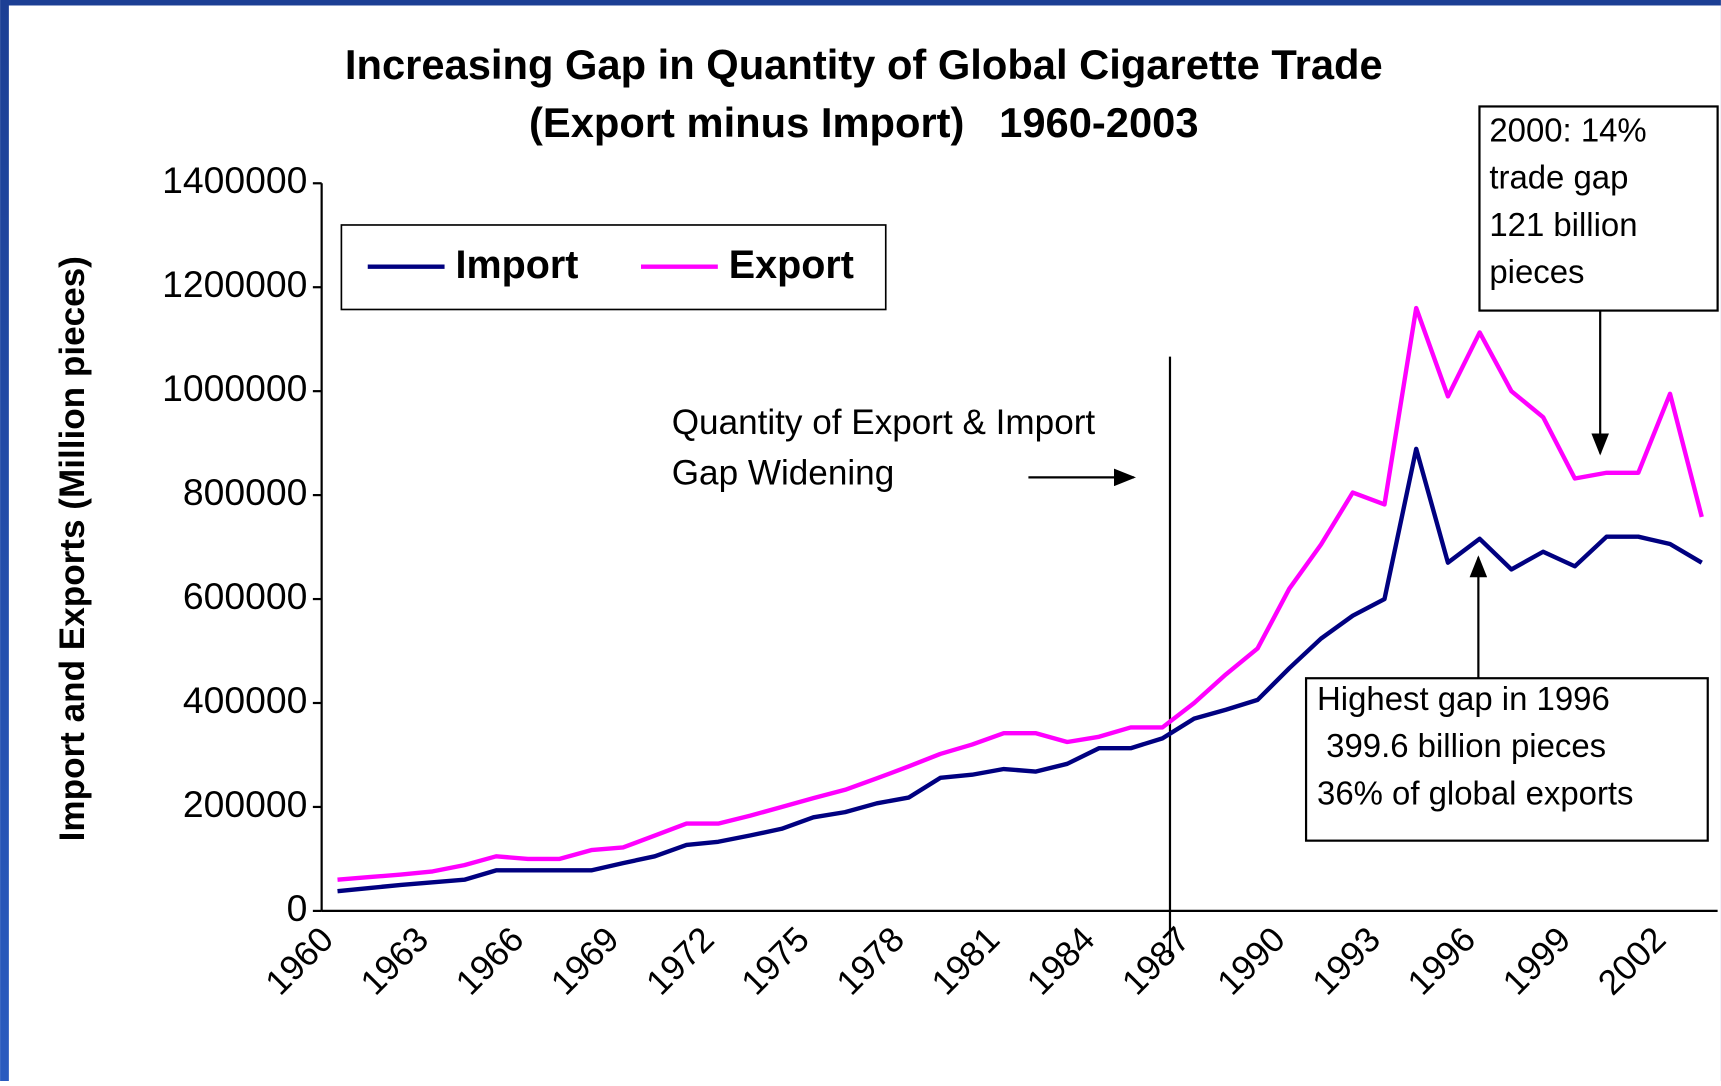 The height and width of the screenshot is (1086, 1721). What do you see at coordinates (783, 472) in the screenshot?
I see `annotation: Gap Widening` at bounding box center [783, 472].